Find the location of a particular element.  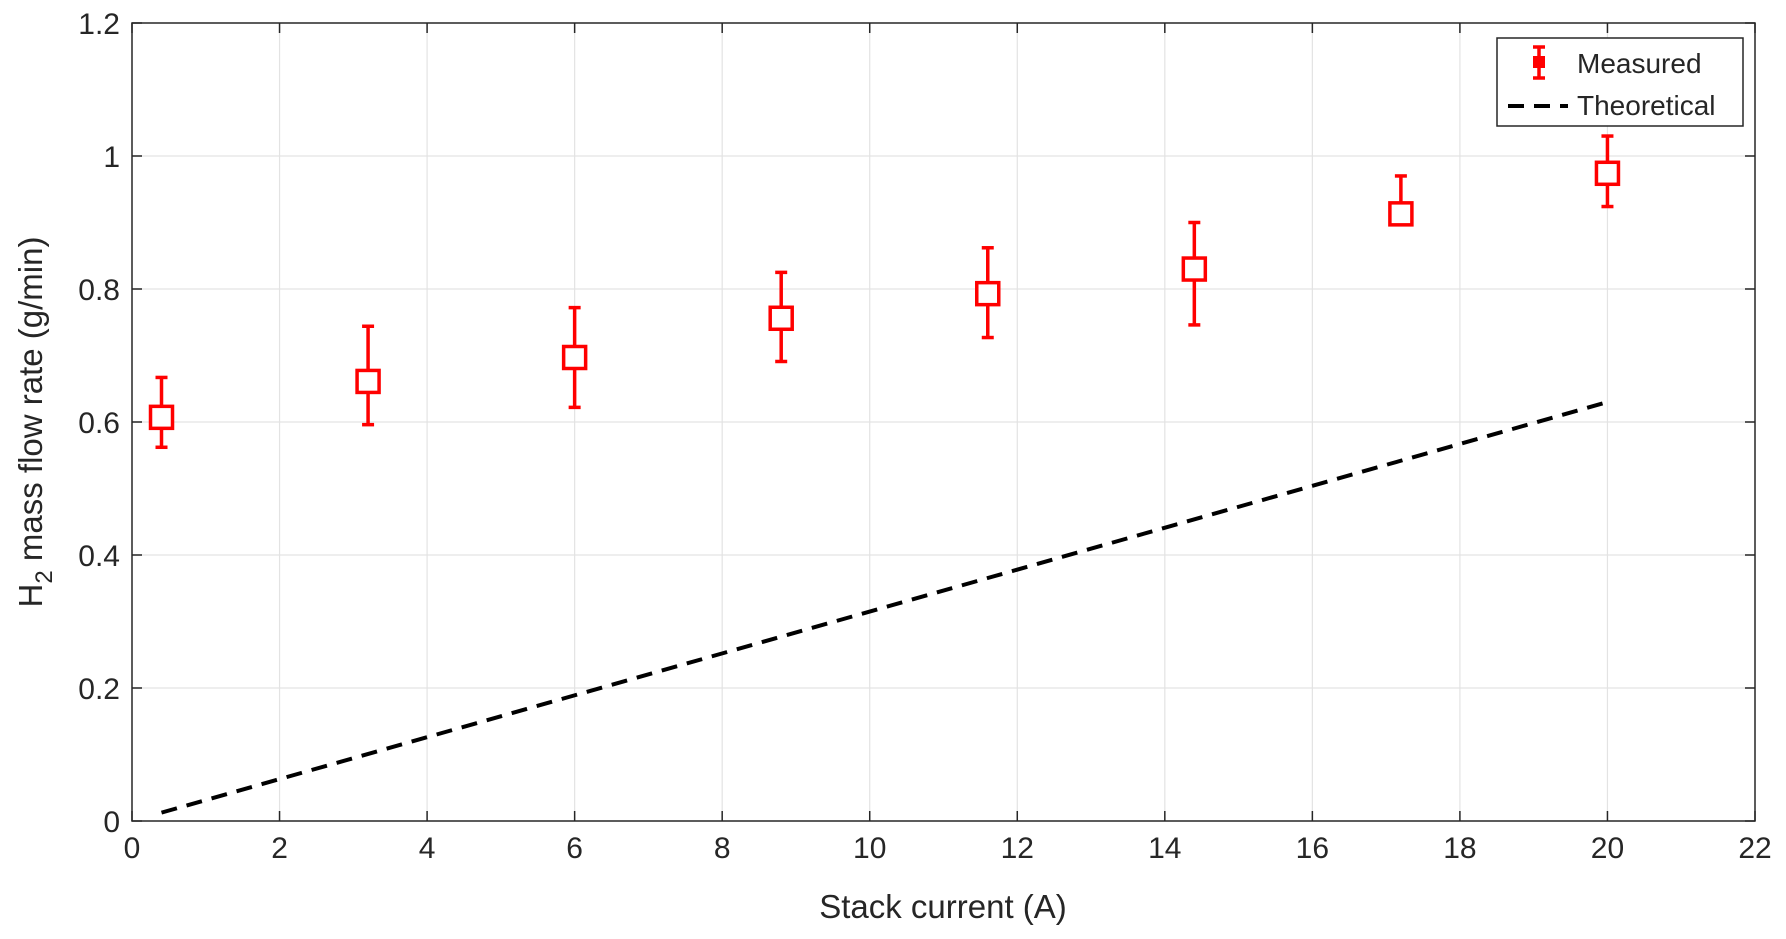

y-axis-title: H2 mass flow rate (g/min) is located at coordinates (35, 422).